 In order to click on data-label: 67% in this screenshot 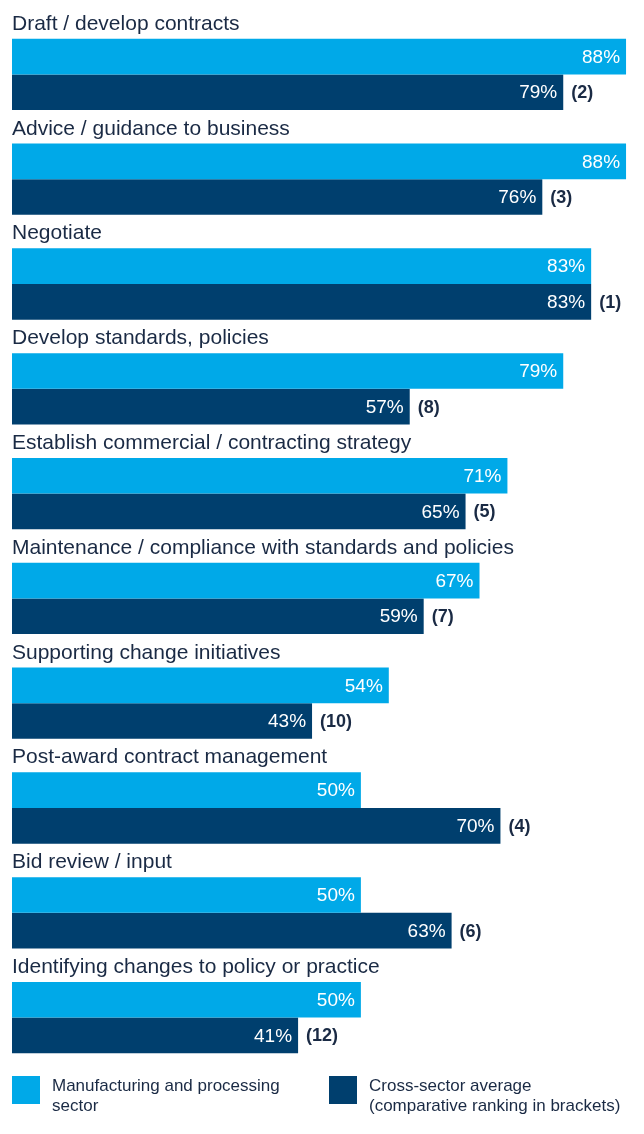, I will do `click(454, 580)`.